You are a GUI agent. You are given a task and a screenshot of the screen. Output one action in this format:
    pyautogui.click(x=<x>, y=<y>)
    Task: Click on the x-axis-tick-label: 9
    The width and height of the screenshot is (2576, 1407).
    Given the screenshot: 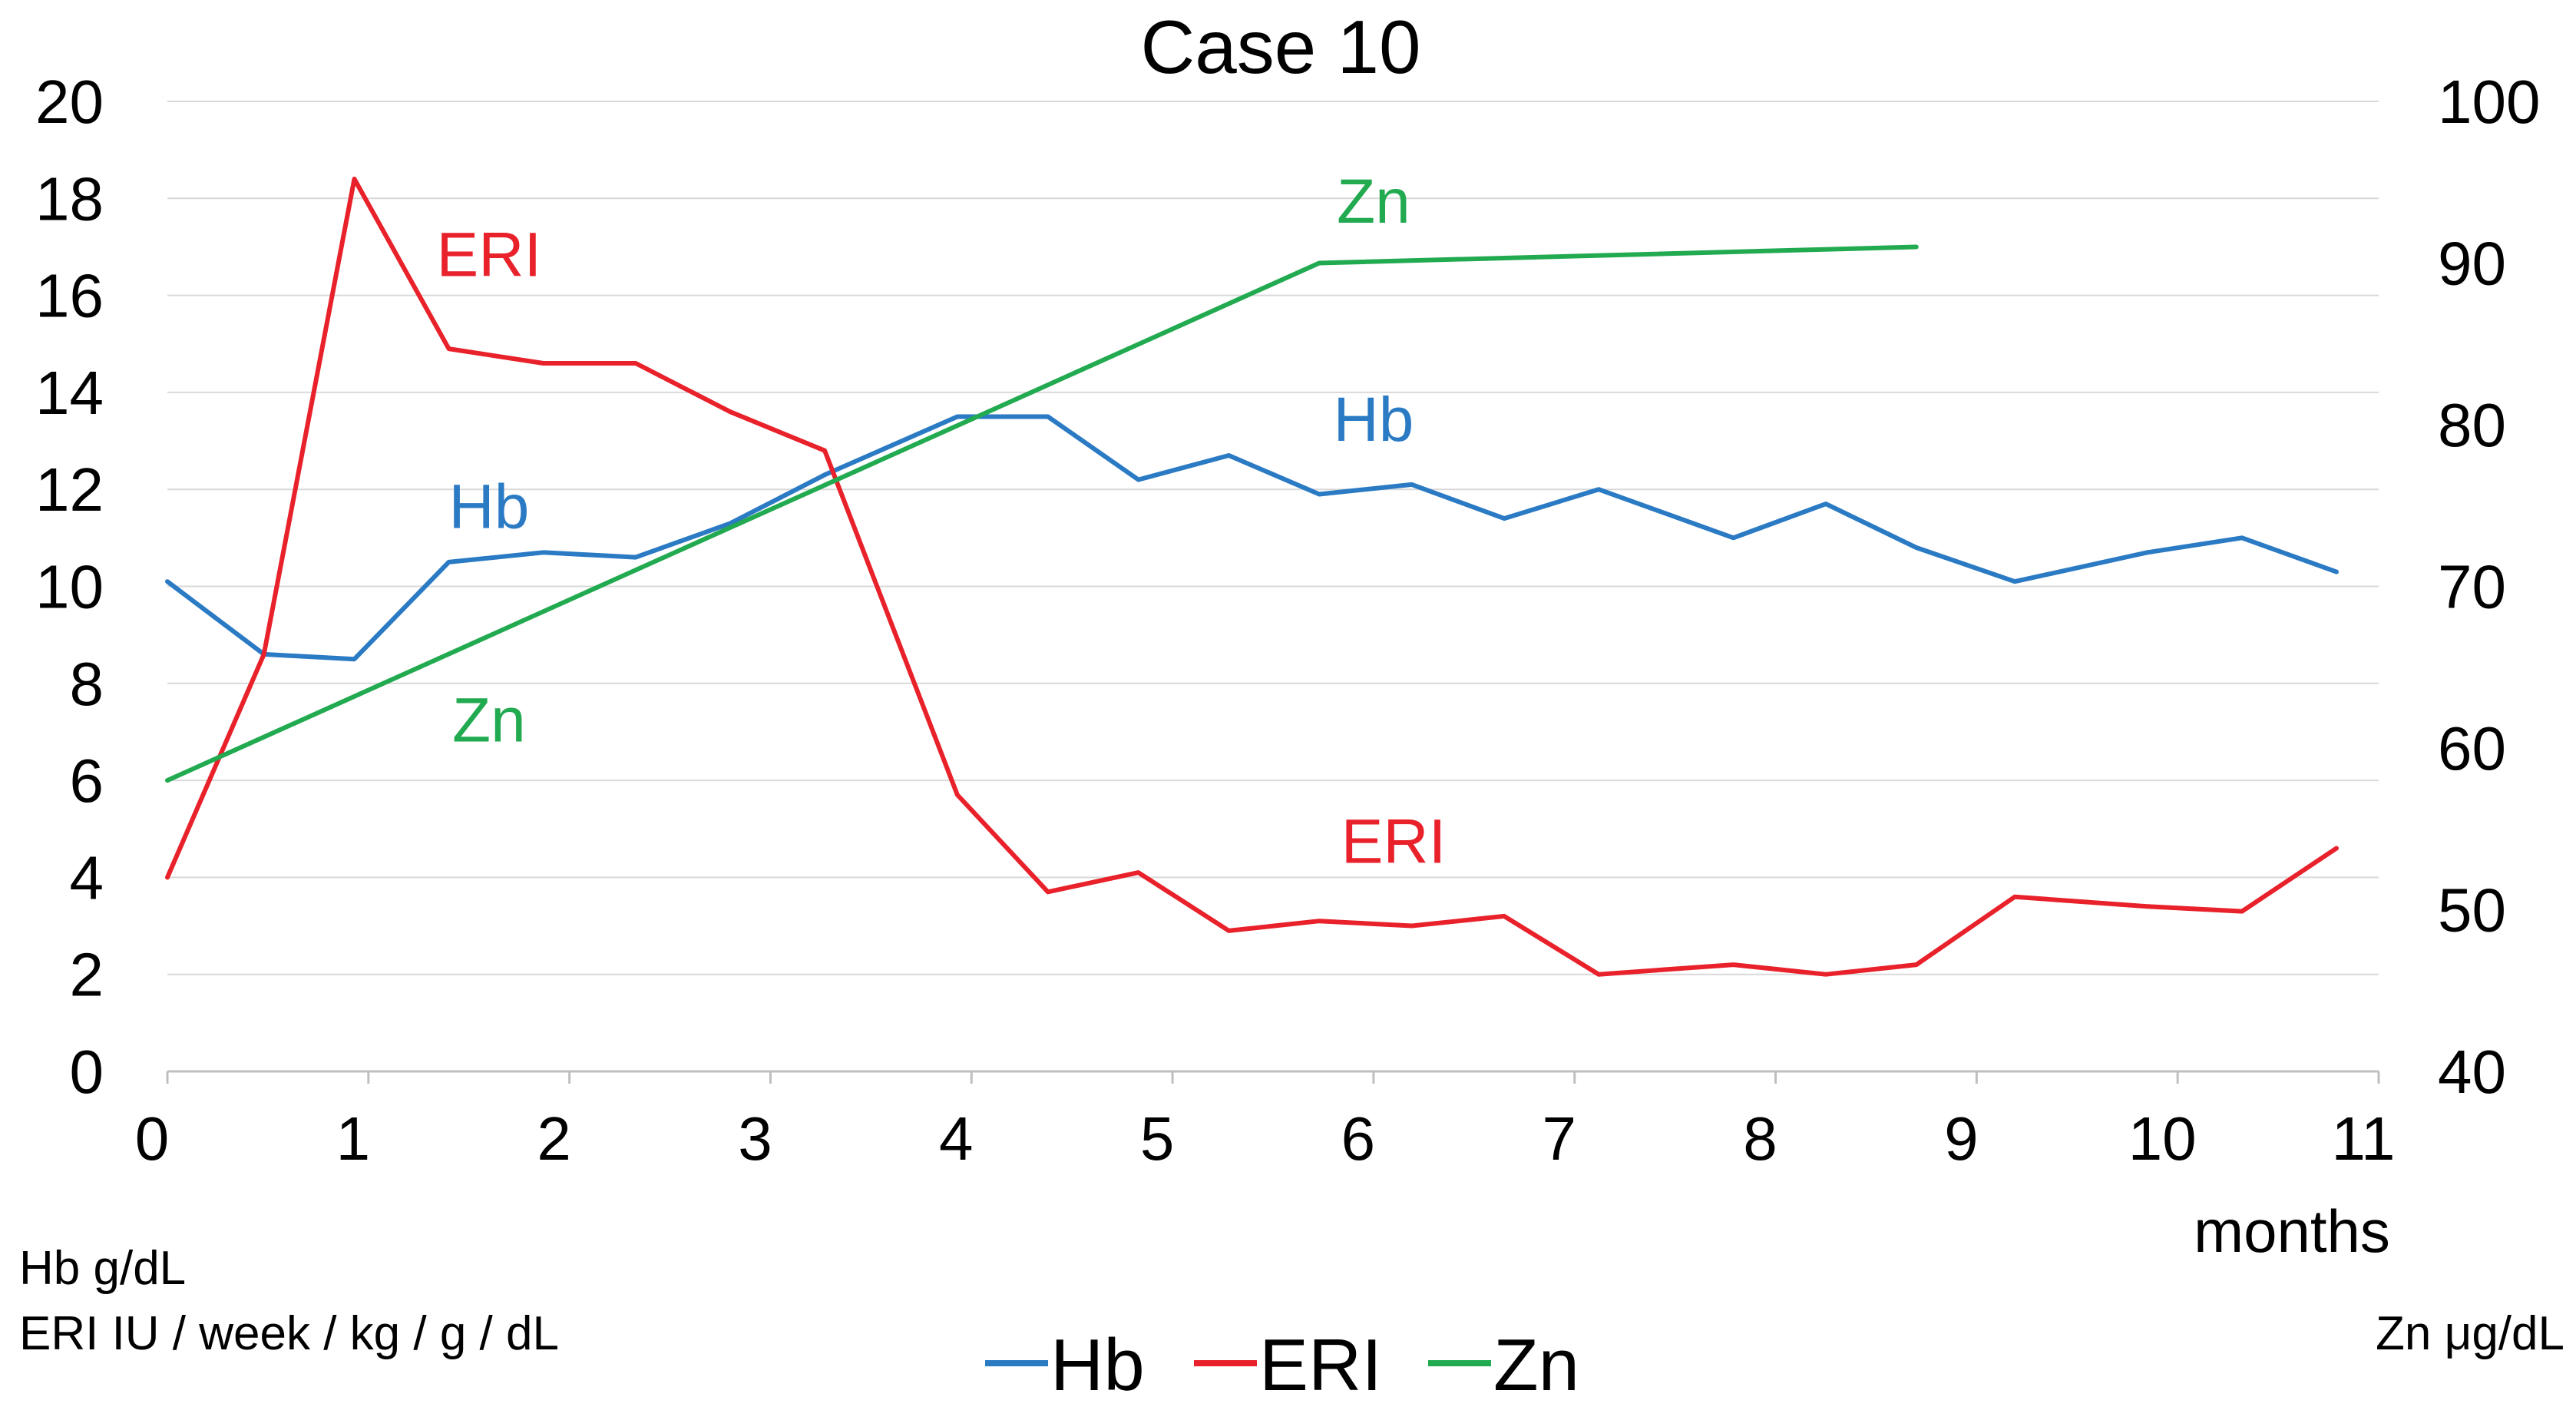 What is the action you would take?
    pyautogui.click(x=1962, y=1139)
    